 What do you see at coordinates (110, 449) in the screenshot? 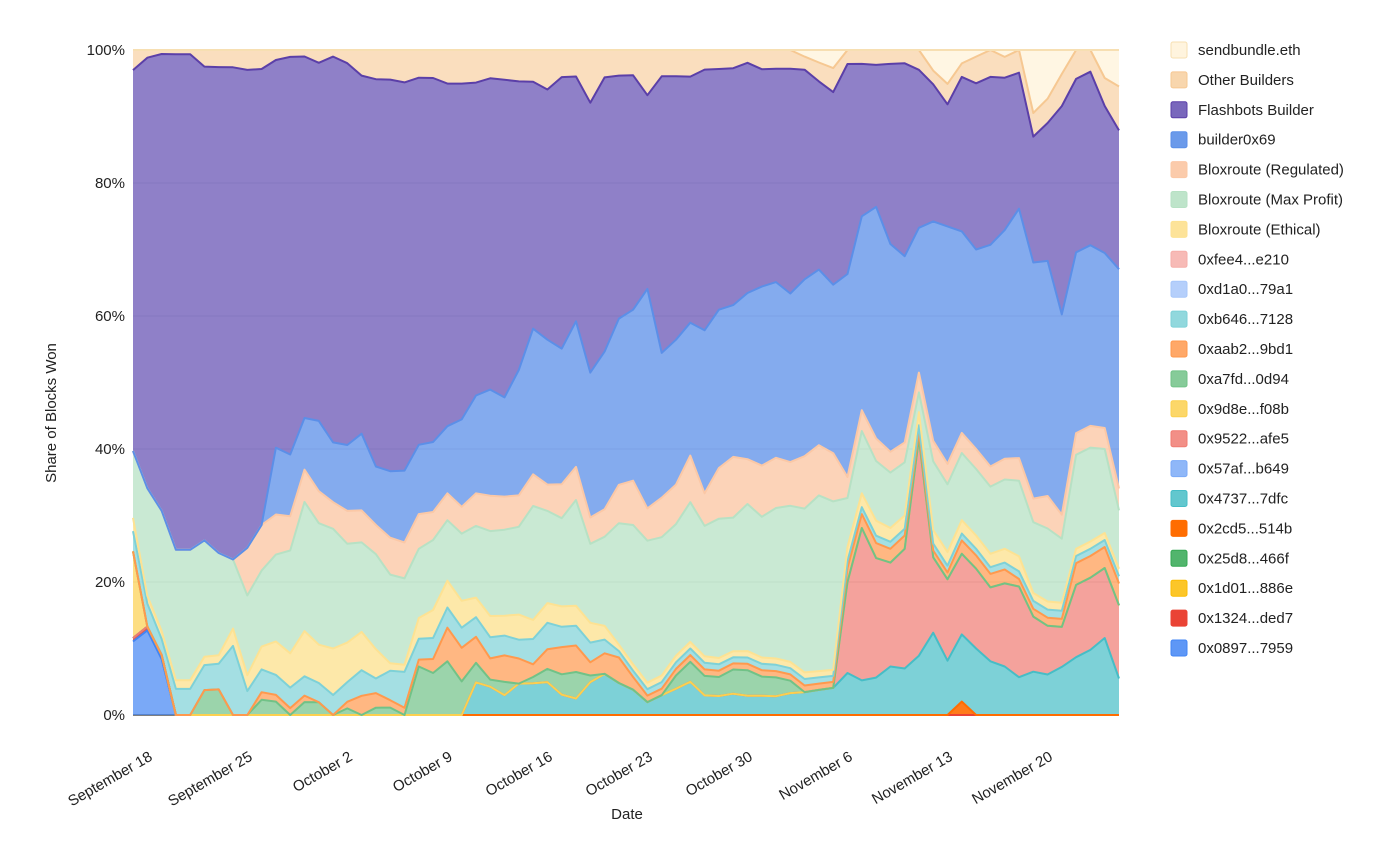
I see `y-tick-label: 40%` at bounding box center [110, 449].